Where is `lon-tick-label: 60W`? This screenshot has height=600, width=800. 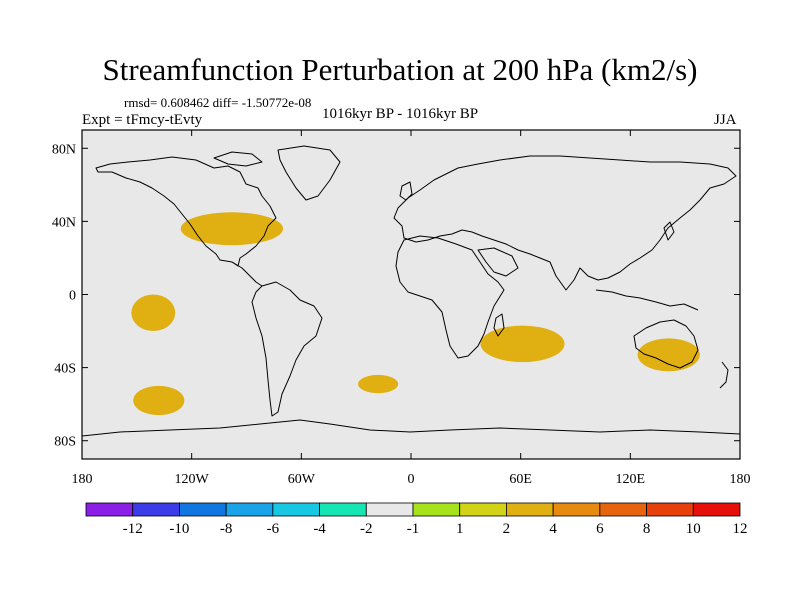 lon-tick-label: 60W is located at coordinates (302, 479).